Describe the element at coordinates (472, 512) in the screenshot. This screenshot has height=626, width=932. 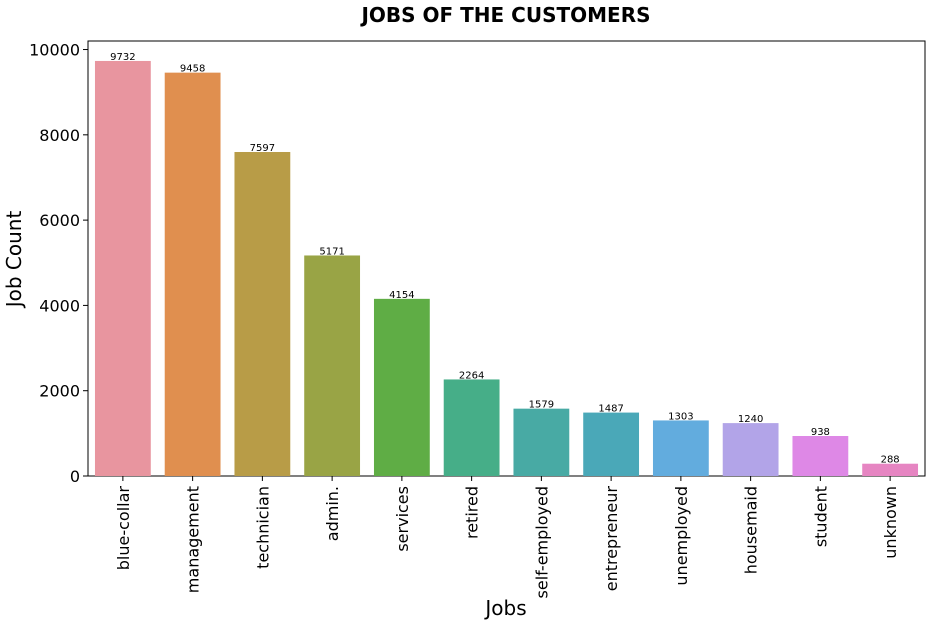
I see `x-tick-label: retired` at that location.